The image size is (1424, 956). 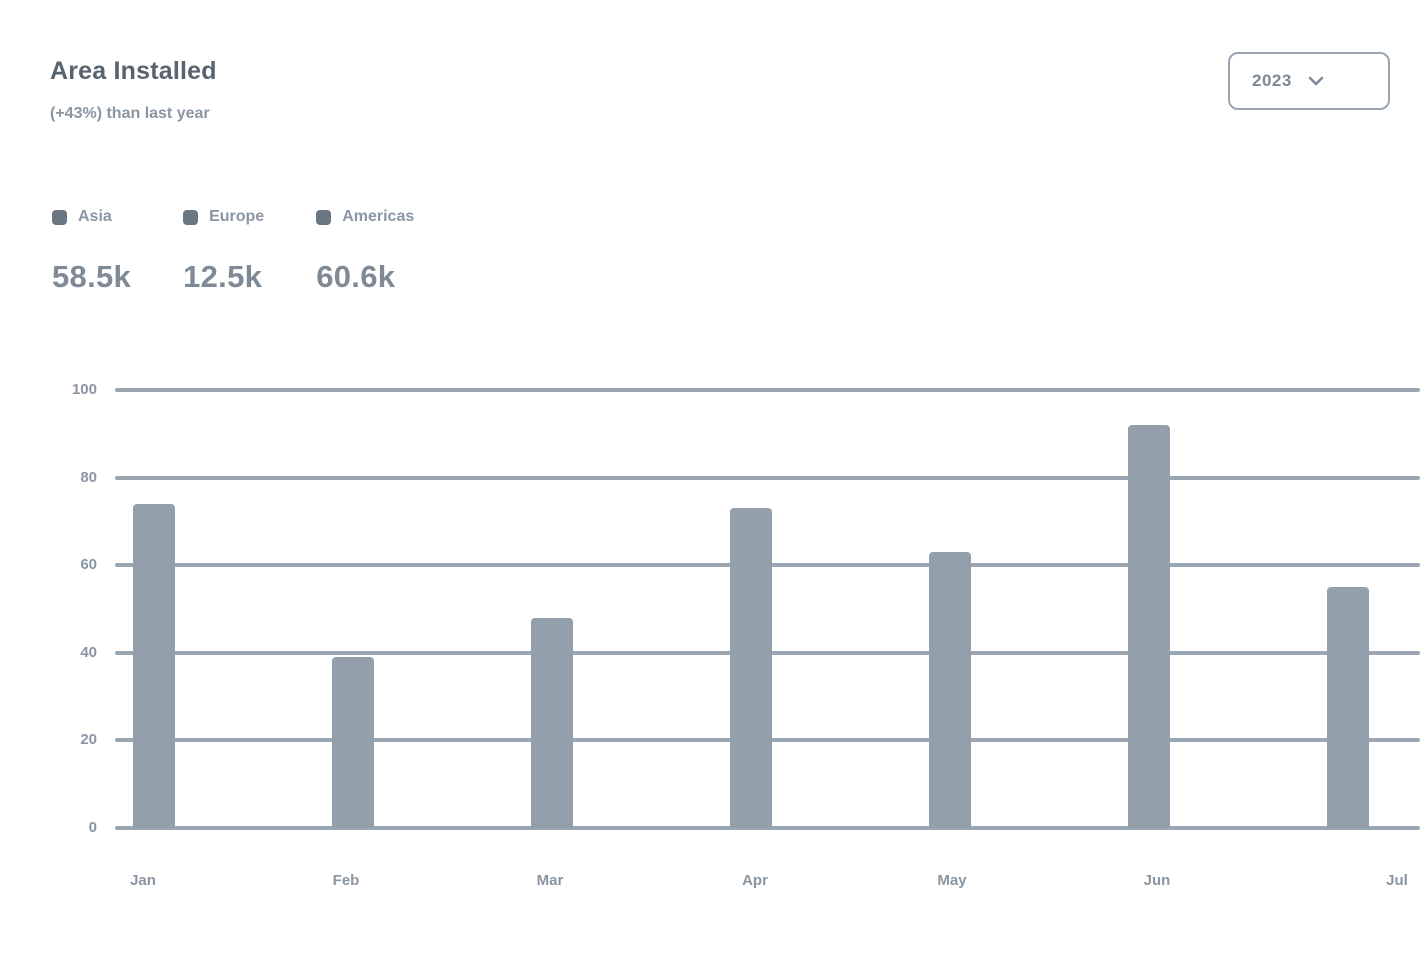 What do you see at coordinates (550, 880) in the screenshot?
I see `x-axis-label: Mar` at bounding box center [550, 880].